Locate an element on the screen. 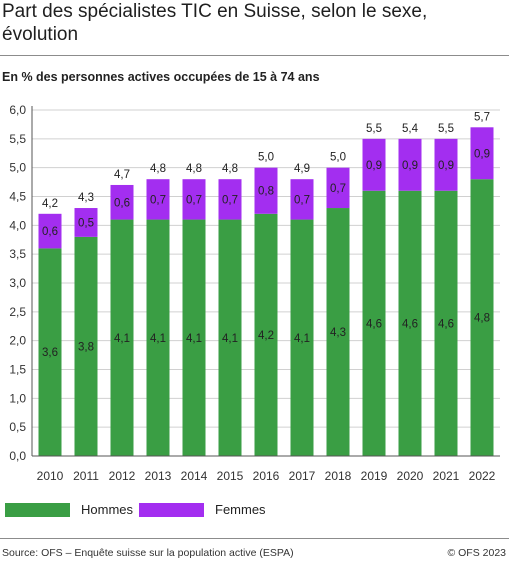 The height and width of the screenshot is (564, 509). x-tick-label: 2014 is located at coordinates (194, 476).